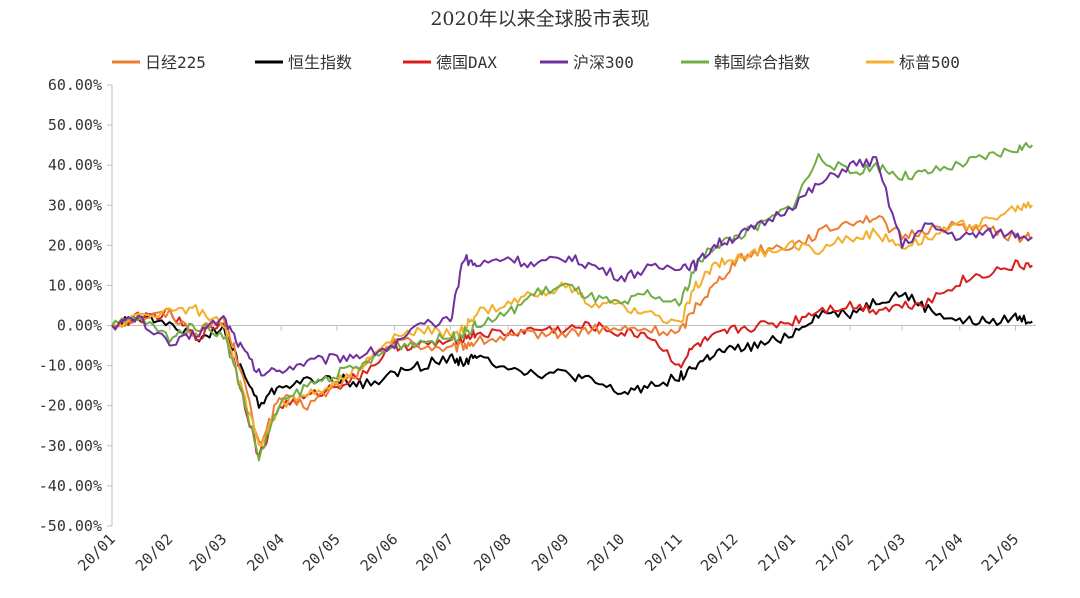  I want to click on x-tick-label: 20/08, so click(492, 552).